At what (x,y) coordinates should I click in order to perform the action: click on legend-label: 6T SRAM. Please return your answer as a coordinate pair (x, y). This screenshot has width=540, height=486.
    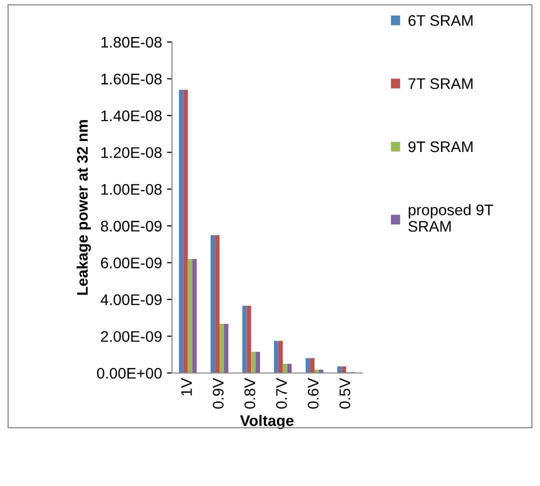
    Looking at the image, I should click on (440, 20).